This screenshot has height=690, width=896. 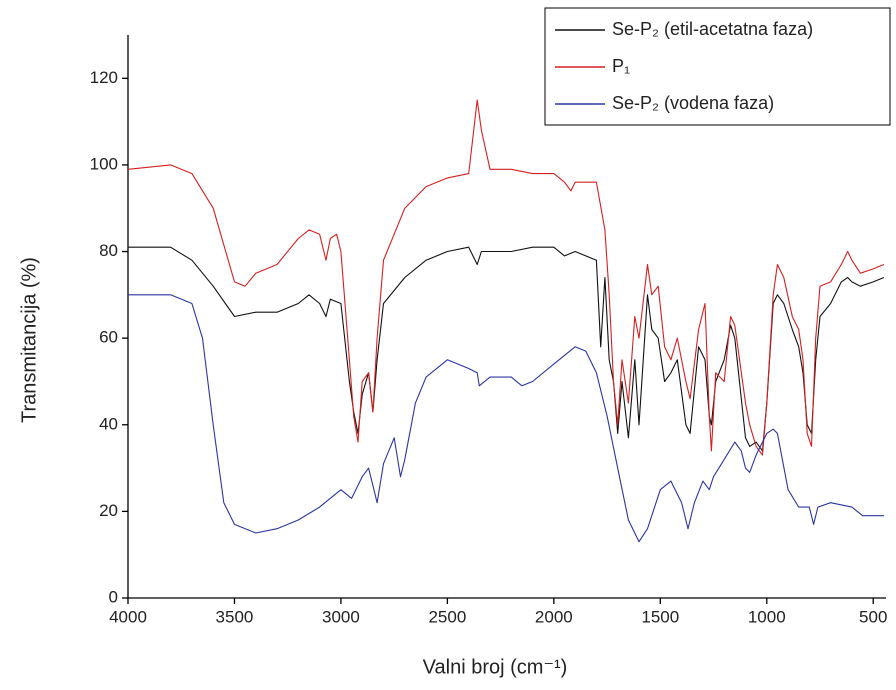 I want to click on y-tick-label: 40, so click(x=108, y=423).